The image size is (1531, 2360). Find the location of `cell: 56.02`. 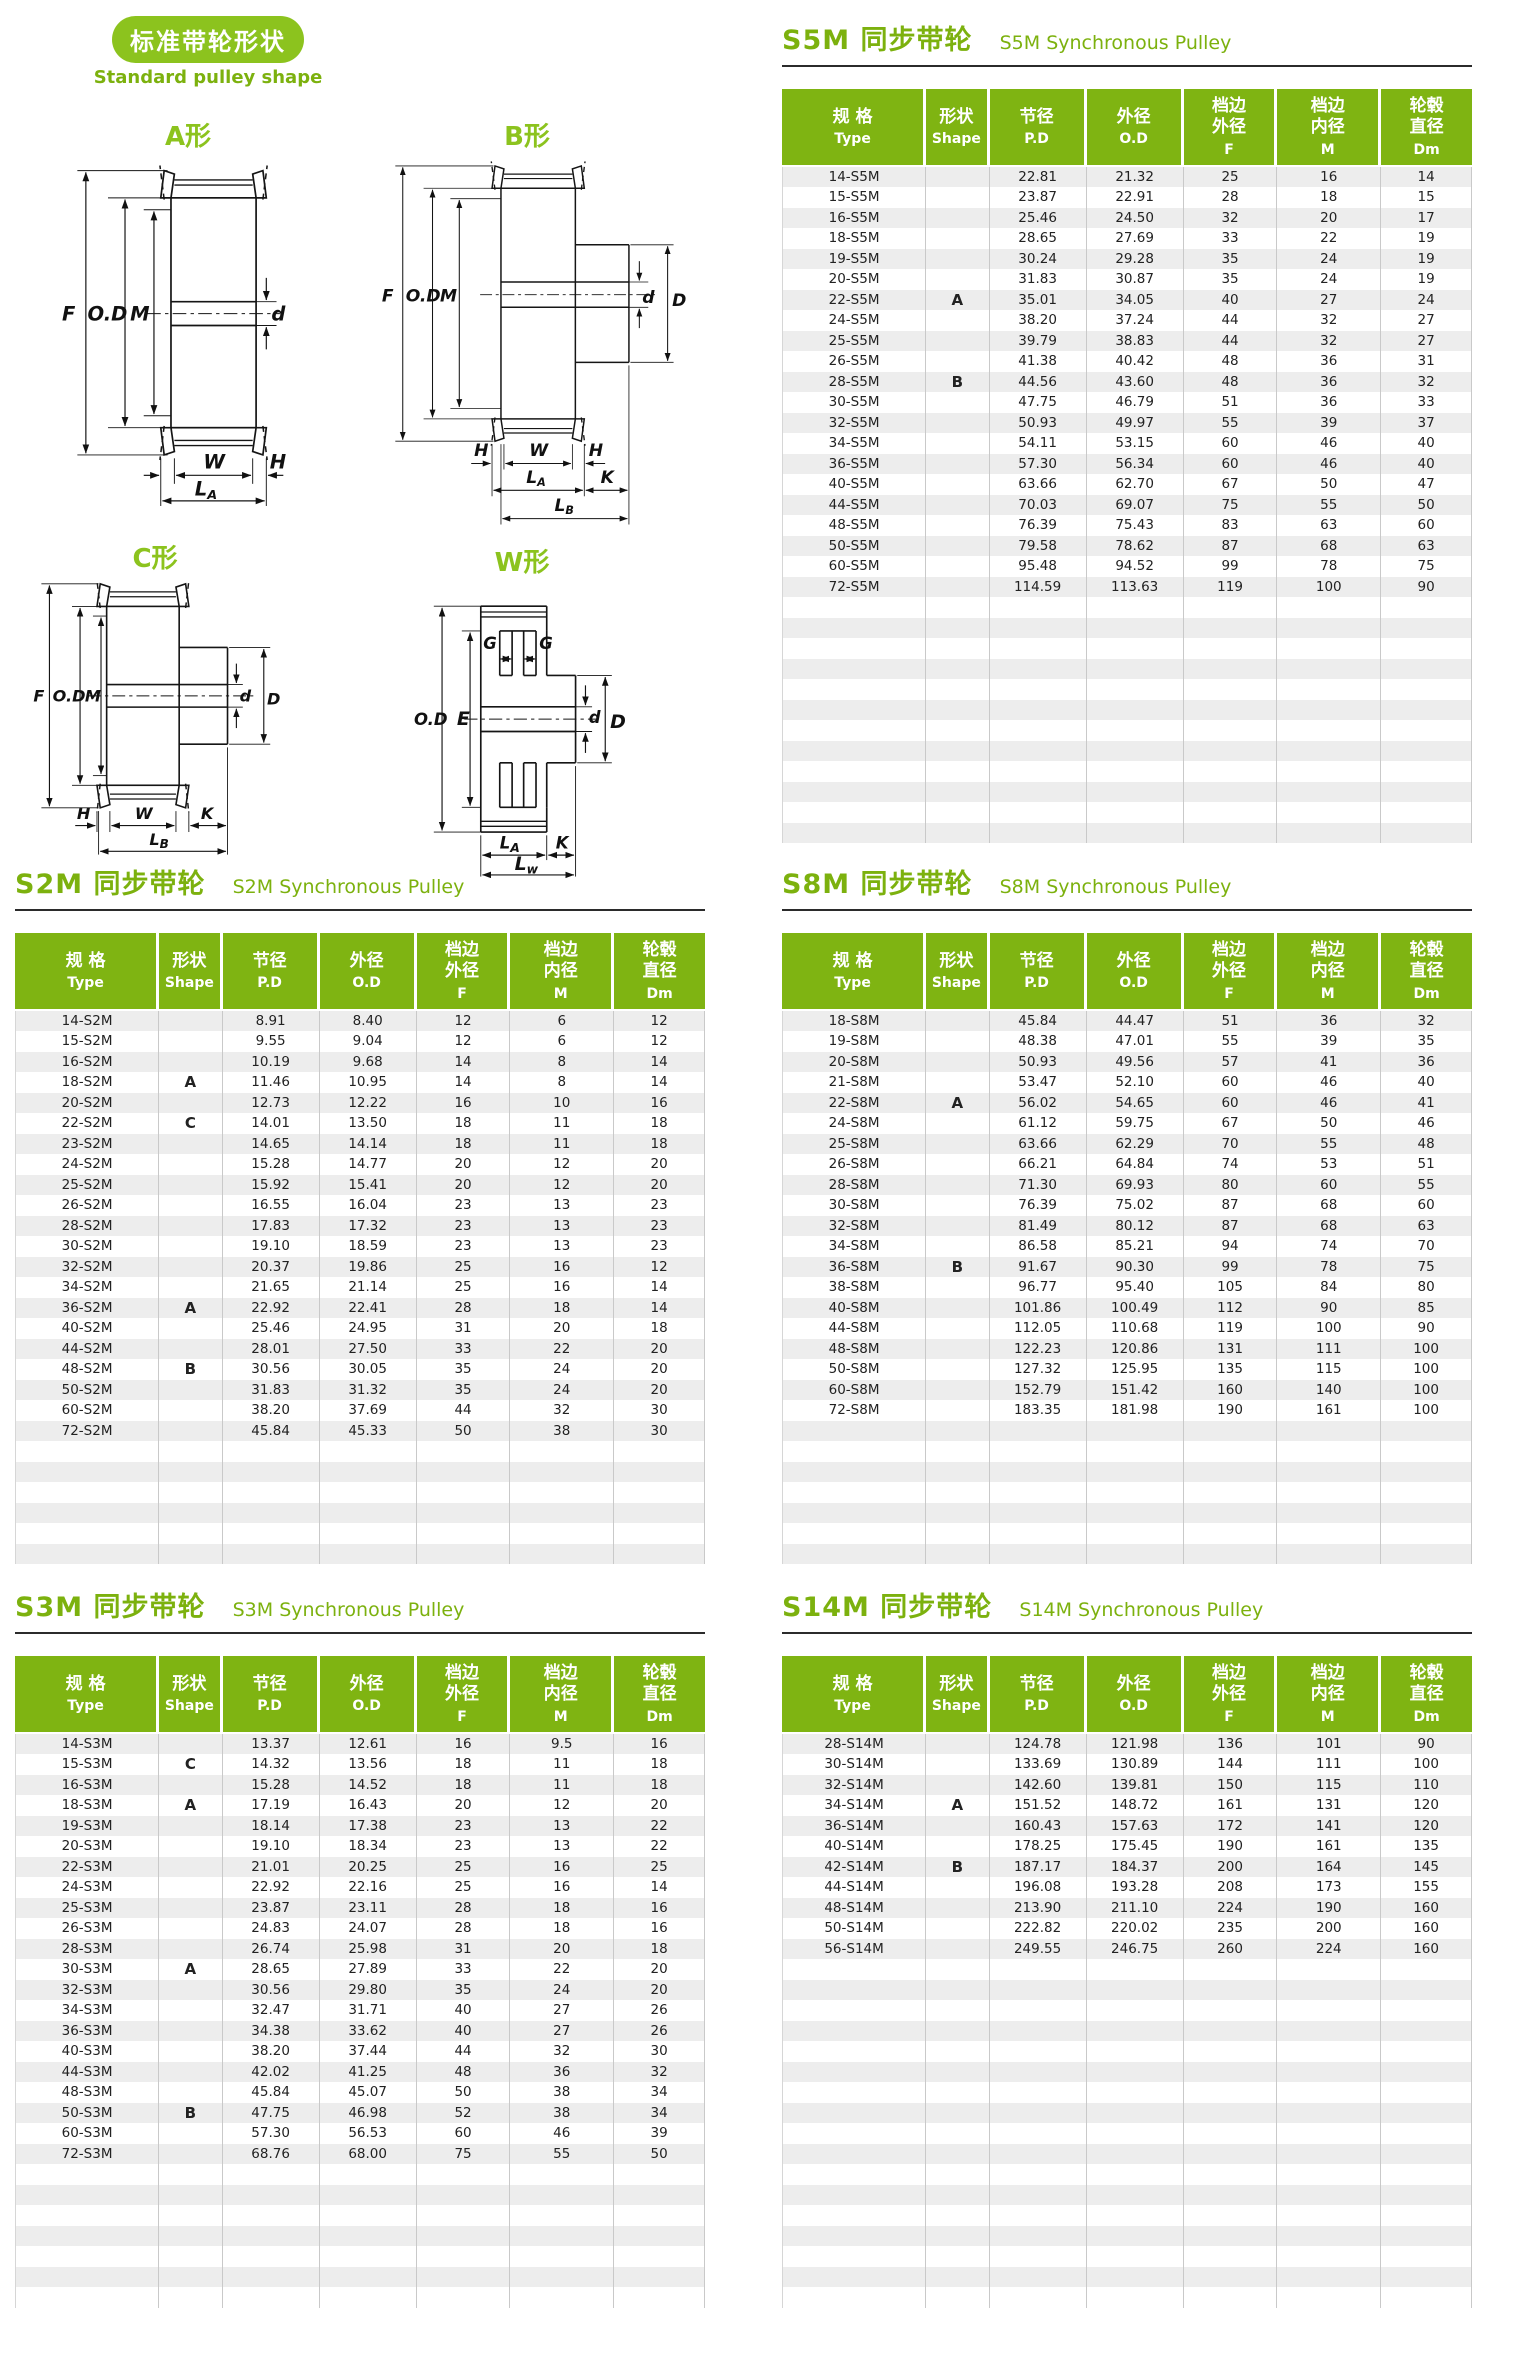

cell: 56.02 is located at coordinates (1038, 1103).